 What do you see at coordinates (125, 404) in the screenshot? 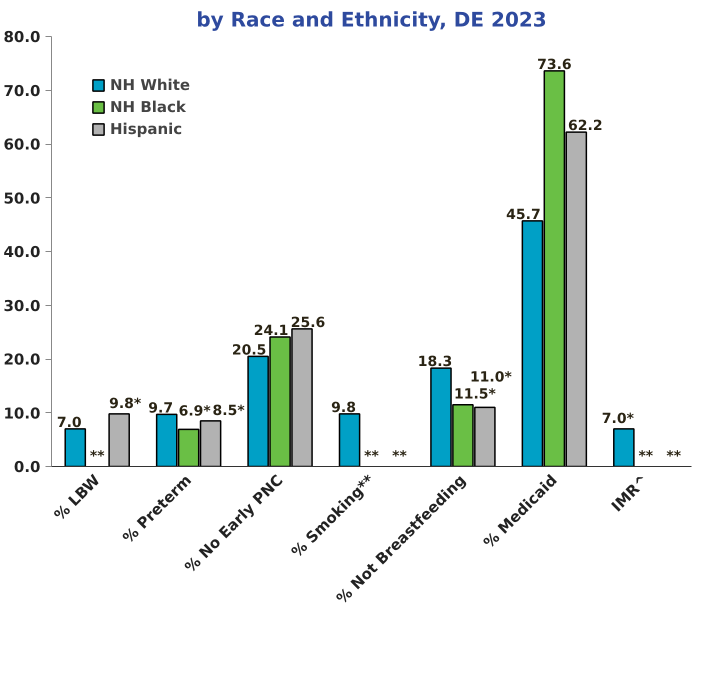
I see `data-label: 9.8*` at bounding box center [125, 404].